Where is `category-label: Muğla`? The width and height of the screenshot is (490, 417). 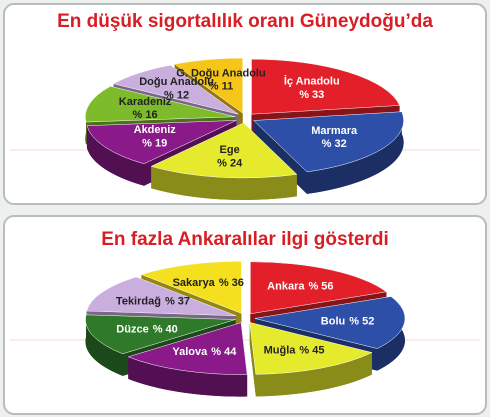
category-label: Muğla is located at coordinates (280, 351).